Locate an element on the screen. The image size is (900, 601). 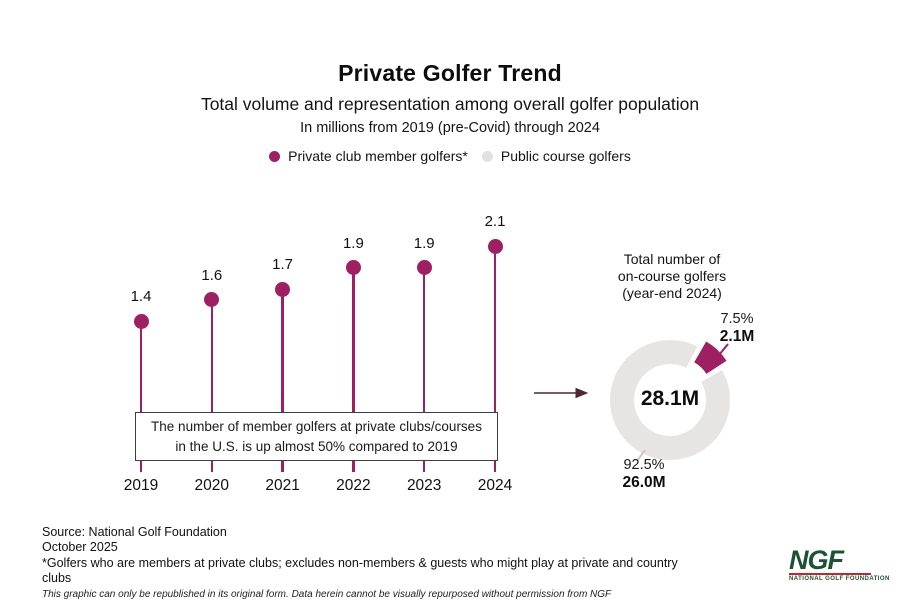
donut-title-line2: on-course golfers is located at coordinates (672, 276).